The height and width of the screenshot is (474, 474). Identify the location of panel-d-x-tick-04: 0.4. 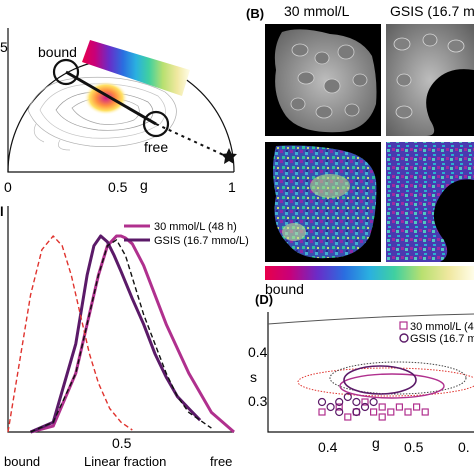
(328, 447).